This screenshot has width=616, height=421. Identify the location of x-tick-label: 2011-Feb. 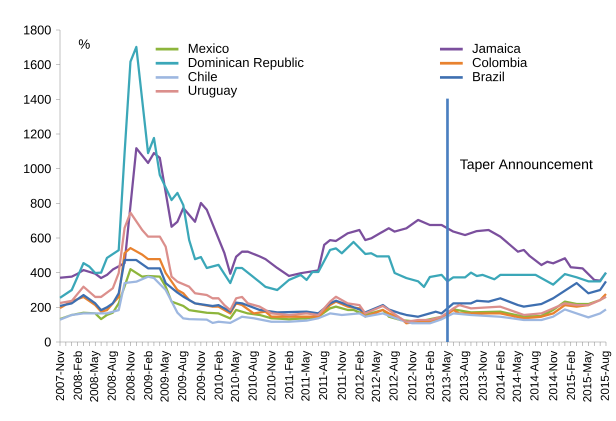
(289, 375).